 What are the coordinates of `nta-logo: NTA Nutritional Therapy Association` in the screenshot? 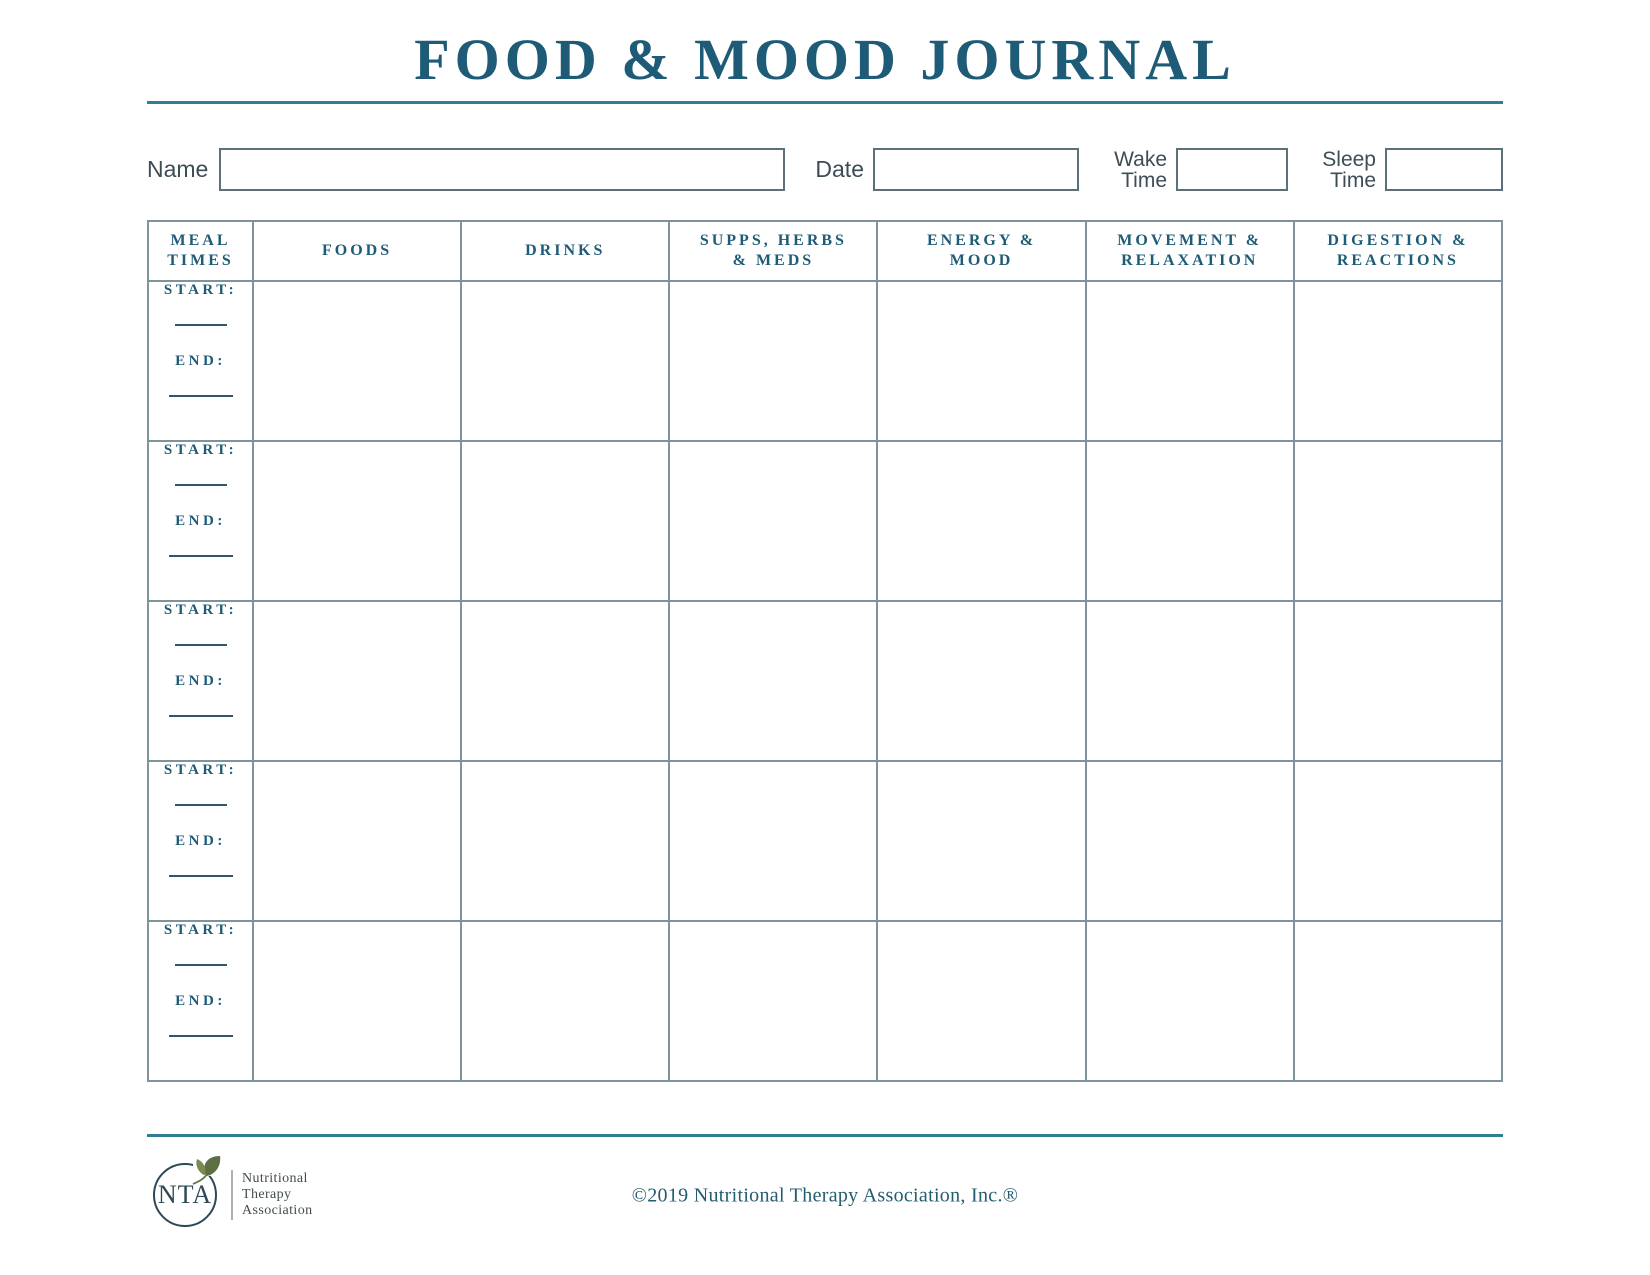 It's located at (233, 1190).